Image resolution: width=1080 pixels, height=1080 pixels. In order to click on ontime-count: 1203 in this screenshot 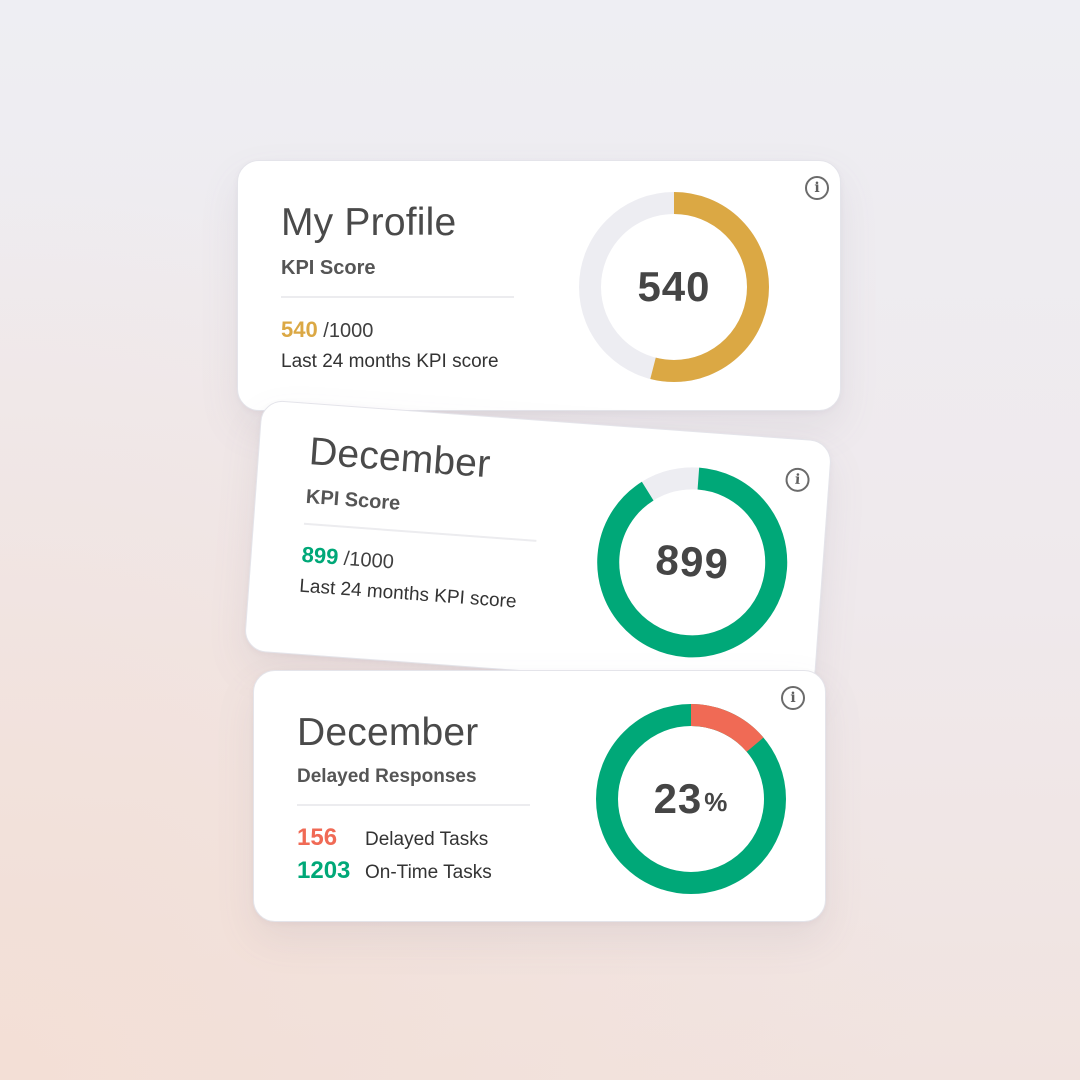, I will do `click(324, 870)`.